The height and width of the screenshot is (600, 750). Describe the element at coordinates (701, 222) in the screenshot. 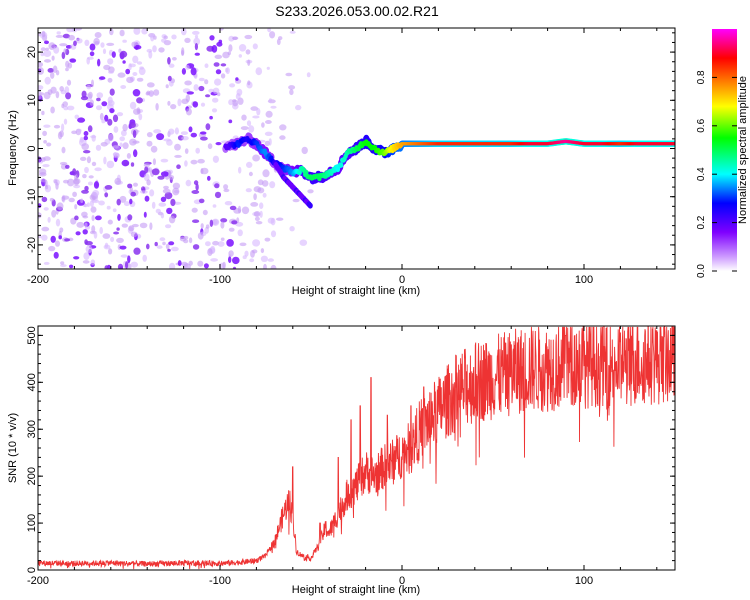

I see `colorbar-tick-label: 0.2` at that location.